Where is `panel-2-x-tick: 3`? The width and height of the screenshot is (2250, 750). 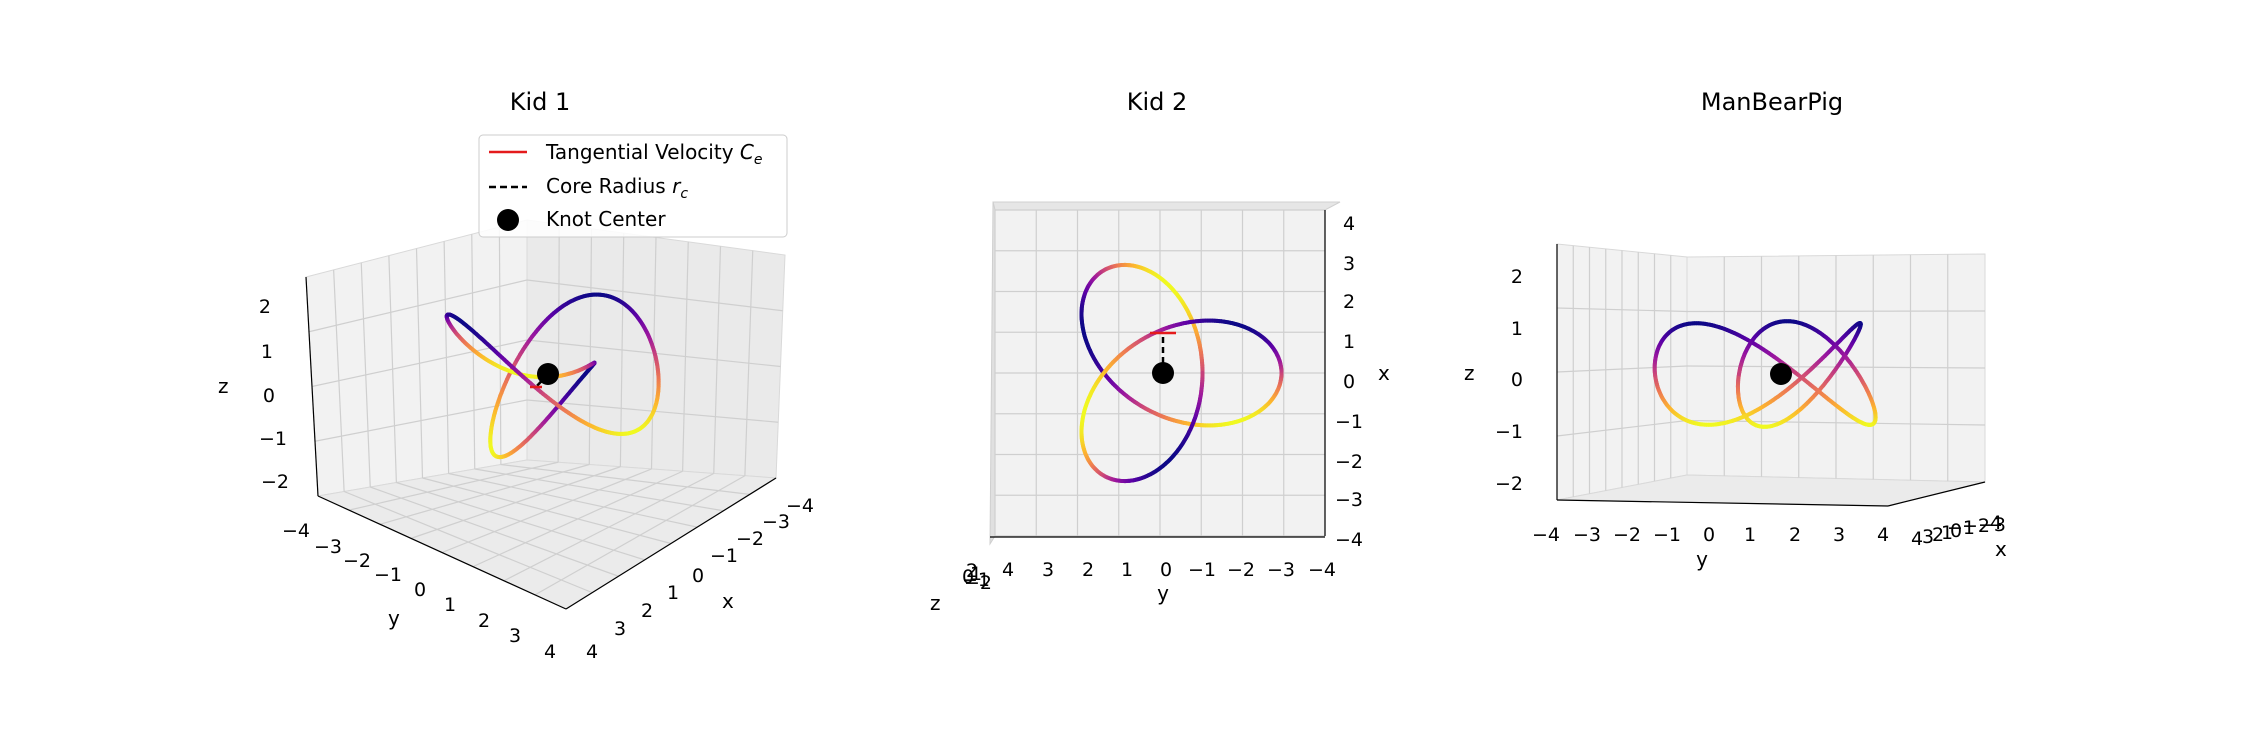
panel-2-x-tick: 3 is located at coordinates (1349, 264).